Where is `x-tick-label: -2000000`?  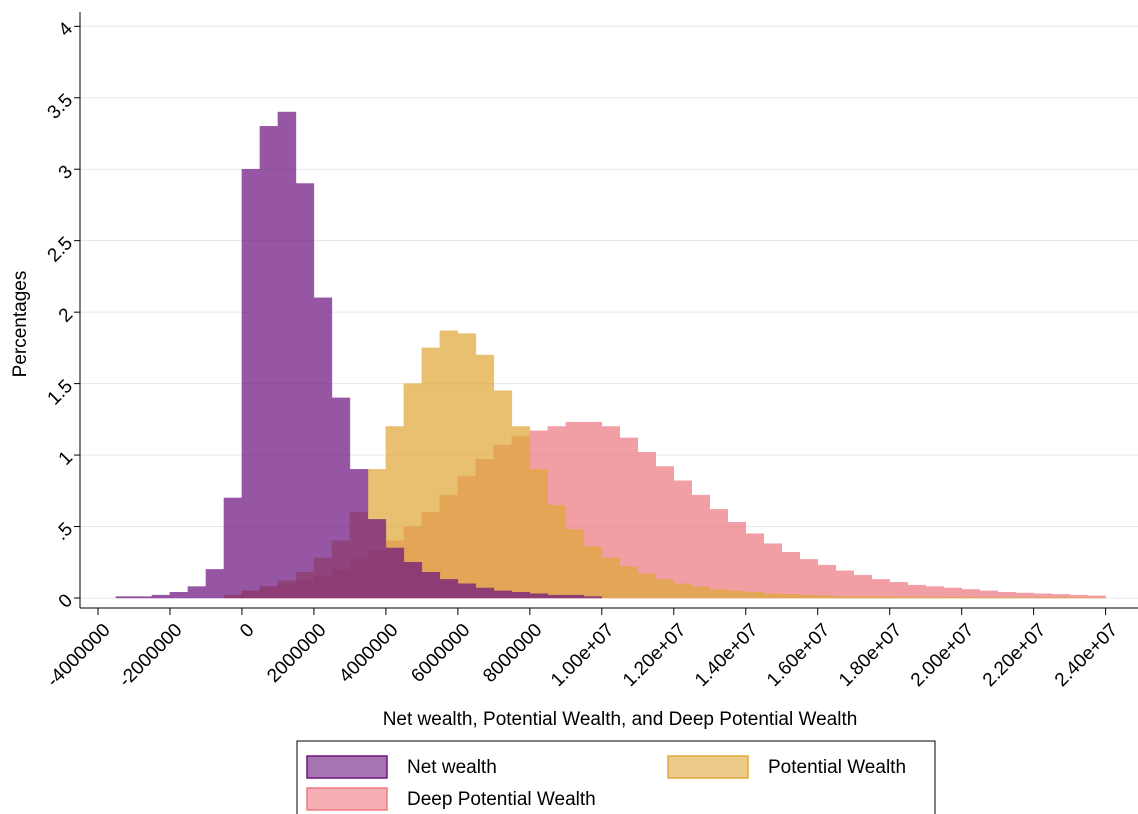 x-tick-label: -2000000 is located at coordinates (151, 656).